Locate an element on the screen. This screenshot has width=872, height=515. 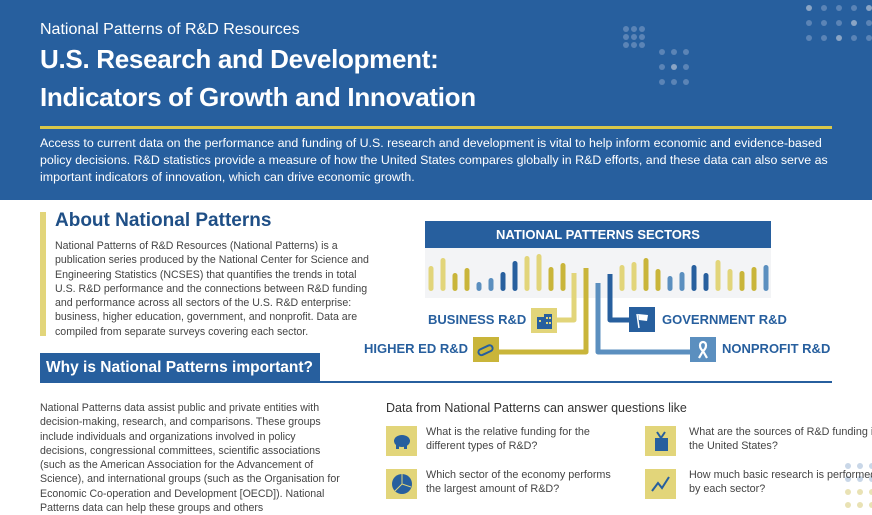
page-title-line1: U.S. Research and Development: is located at coordinates (239, 59).